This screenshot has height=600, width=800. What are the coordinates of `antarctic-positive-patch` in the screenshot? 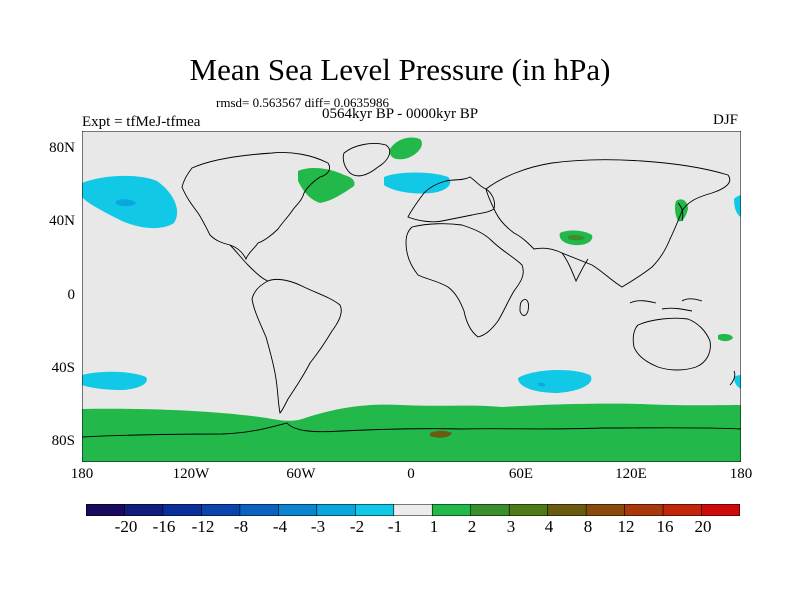 It's located at (441, 434).